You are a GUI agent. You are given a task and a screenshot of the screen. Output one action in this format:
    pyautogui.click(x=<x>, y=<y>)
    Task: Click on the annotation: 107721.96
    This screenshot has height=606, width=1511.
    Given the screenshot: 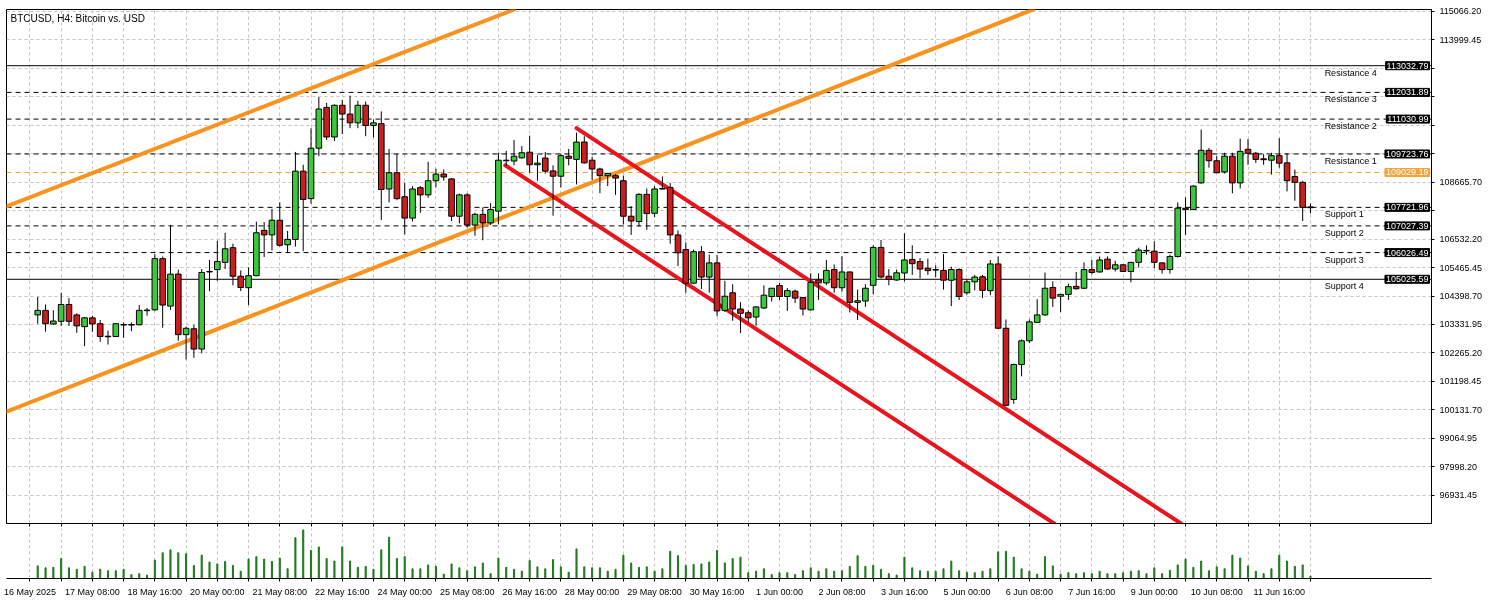 What is the action you would take?
    pyautogui.click(x=1407, y=207)
    